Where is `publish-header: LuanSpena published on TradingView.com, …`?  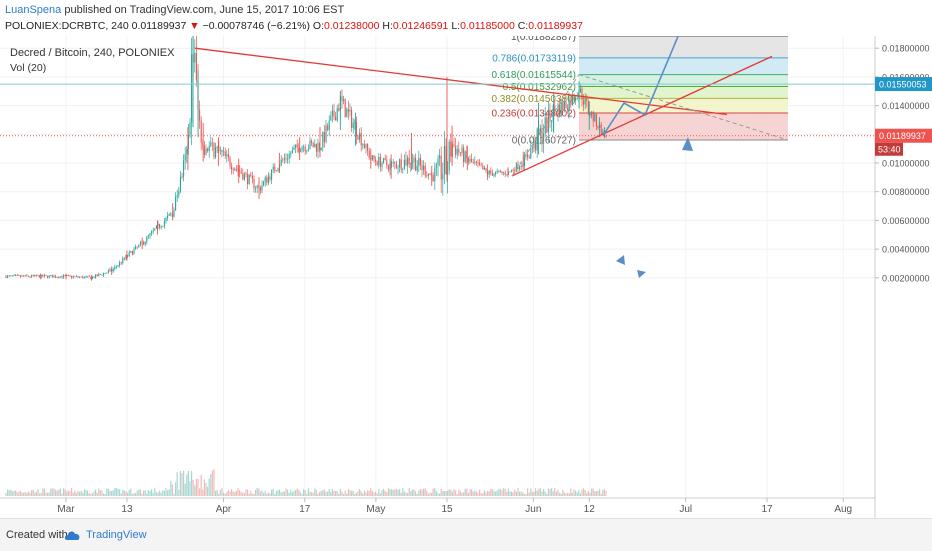 publish-header: LuanSpena published on TradingView.com, … is located at coordinates (466, 18).